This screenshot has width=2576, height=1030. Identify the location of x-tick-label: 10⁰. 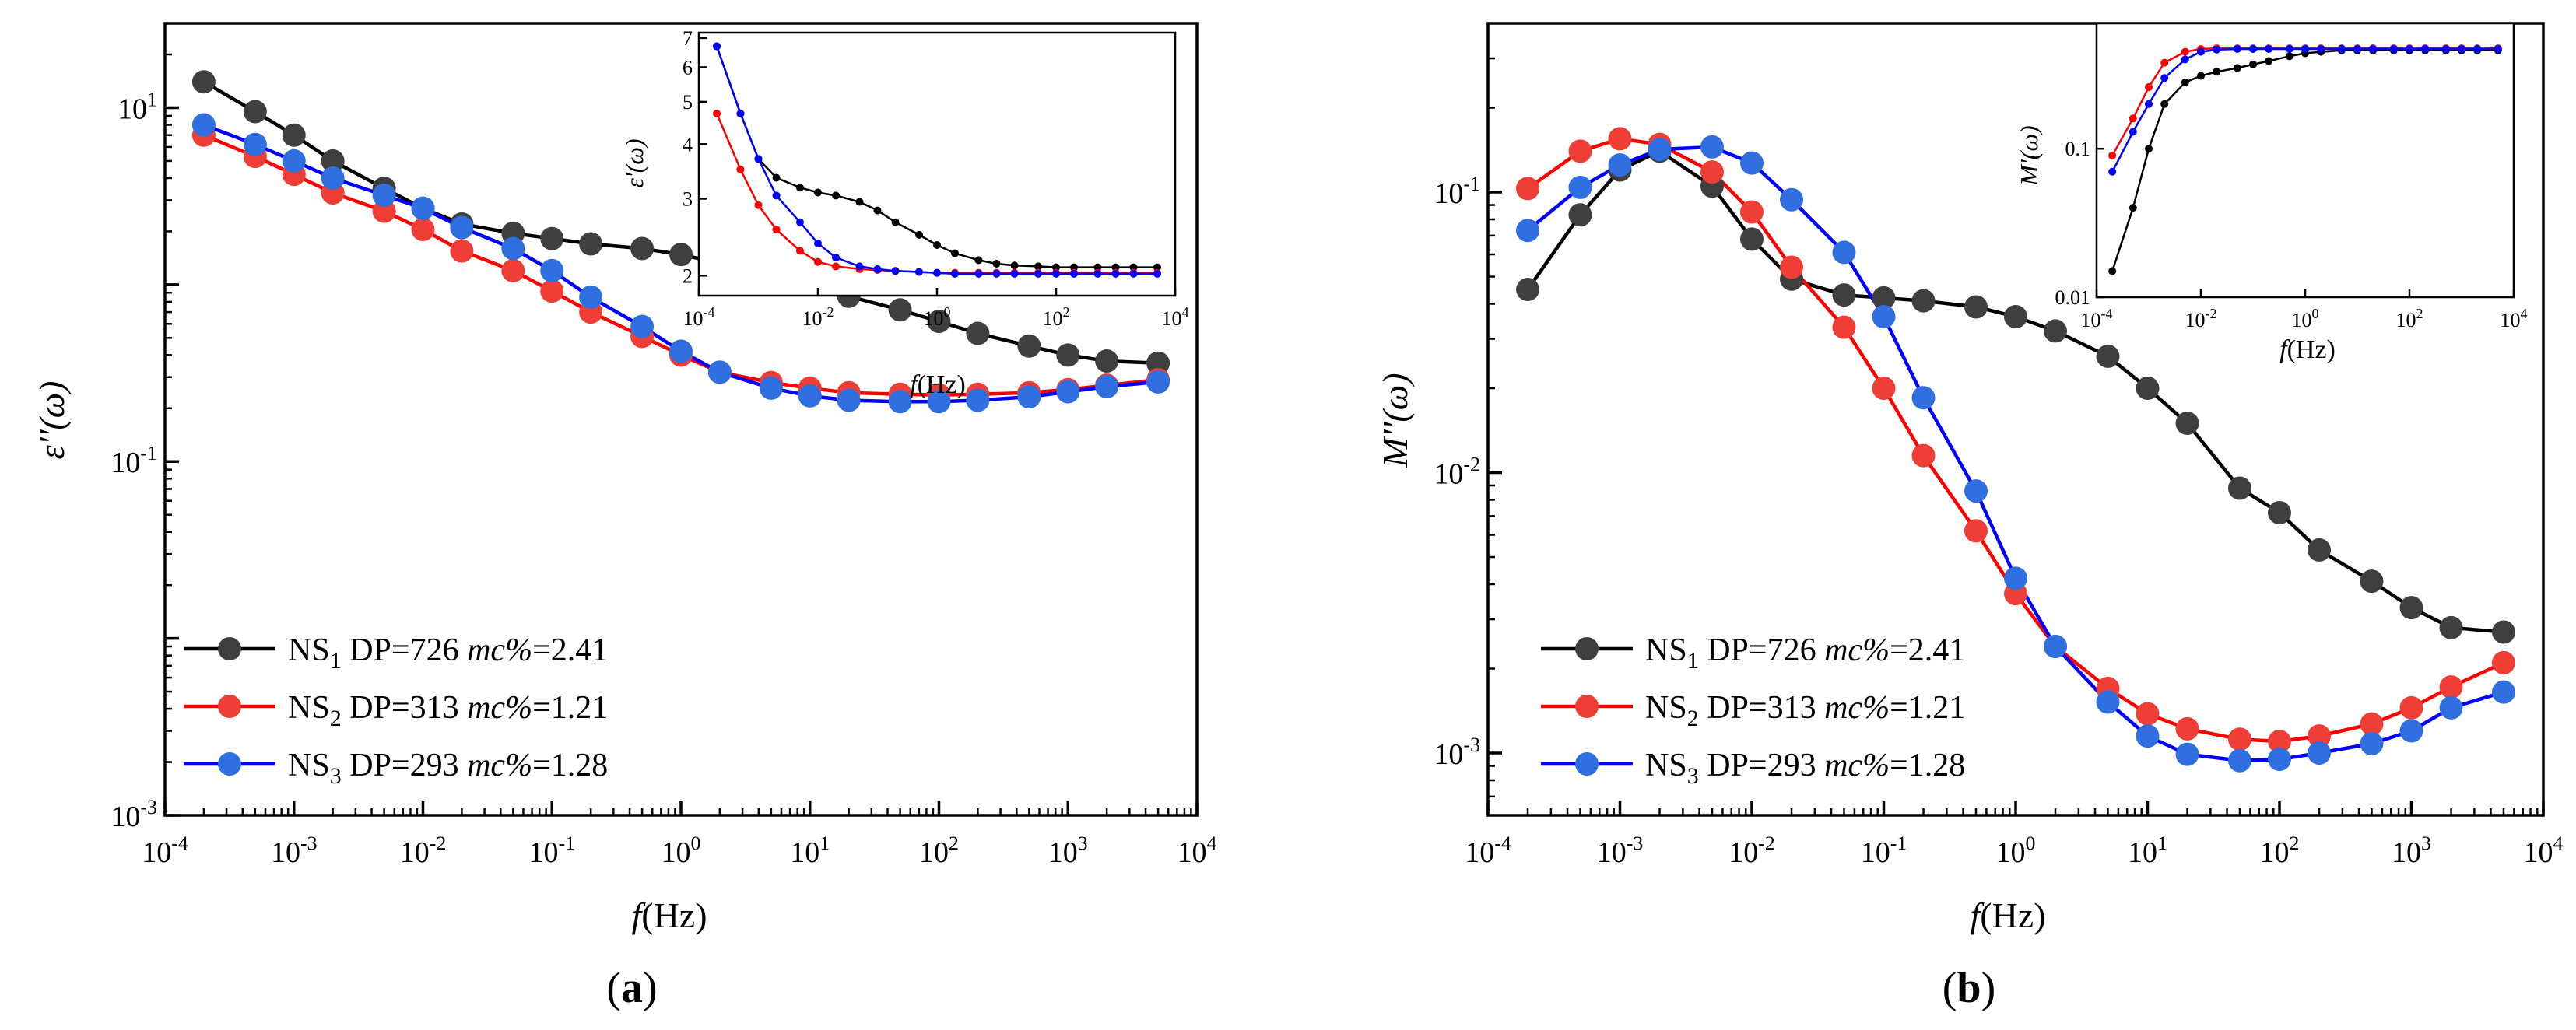
(2016, 850).